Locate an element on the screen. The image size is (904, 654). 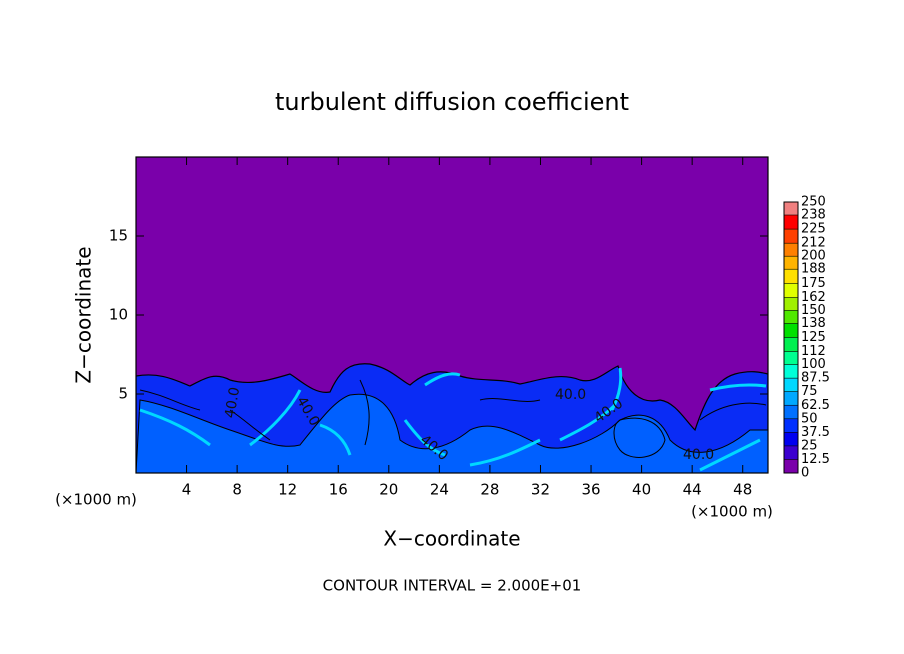
colorbar-label: 75 is located at coordinates (809, 391).